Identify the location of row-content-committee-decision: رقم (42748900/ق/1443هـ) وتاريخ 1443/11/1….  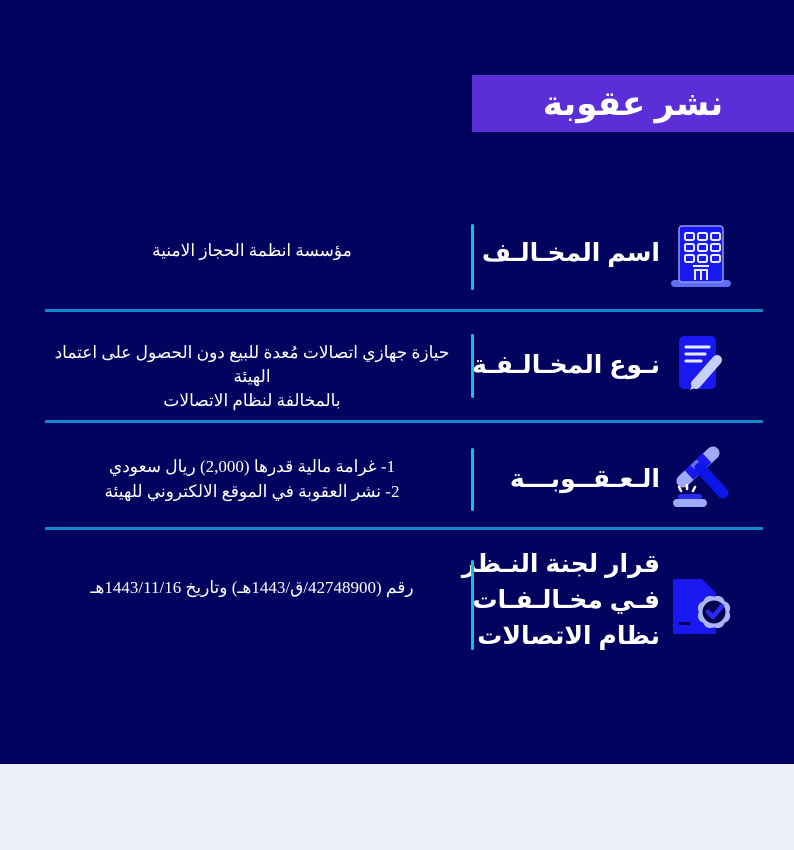
(252, 587).